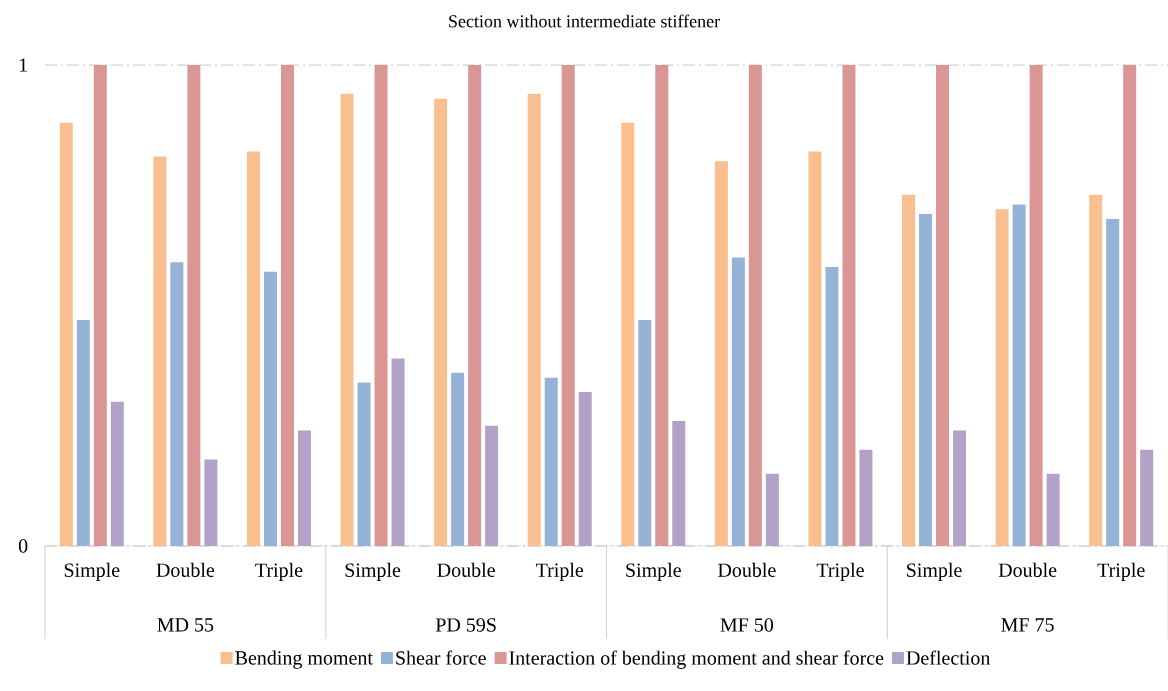 This screenshot has height=691, width=1168. What do you see at coordinates (185, 625) in the screenshot?
I see `text: MD 55` at bounding box center [185, 625].